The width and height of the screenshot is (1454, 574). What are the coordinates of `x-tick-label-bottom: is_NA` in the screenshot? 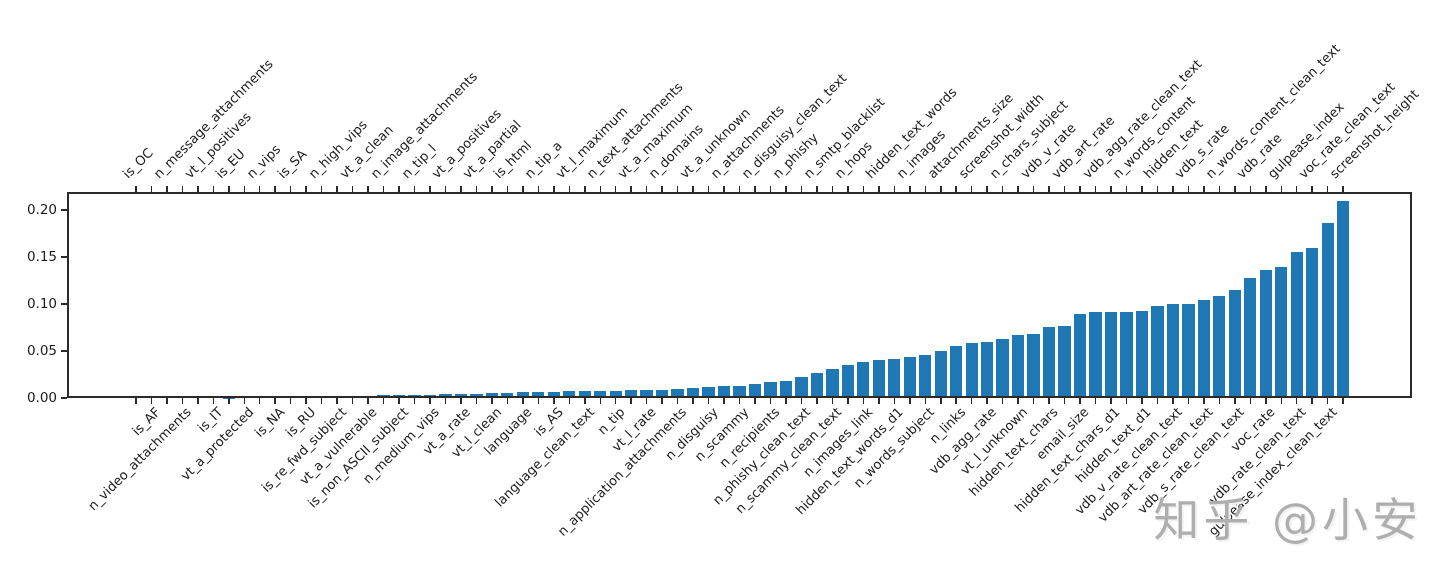 It's located at (270, 423).